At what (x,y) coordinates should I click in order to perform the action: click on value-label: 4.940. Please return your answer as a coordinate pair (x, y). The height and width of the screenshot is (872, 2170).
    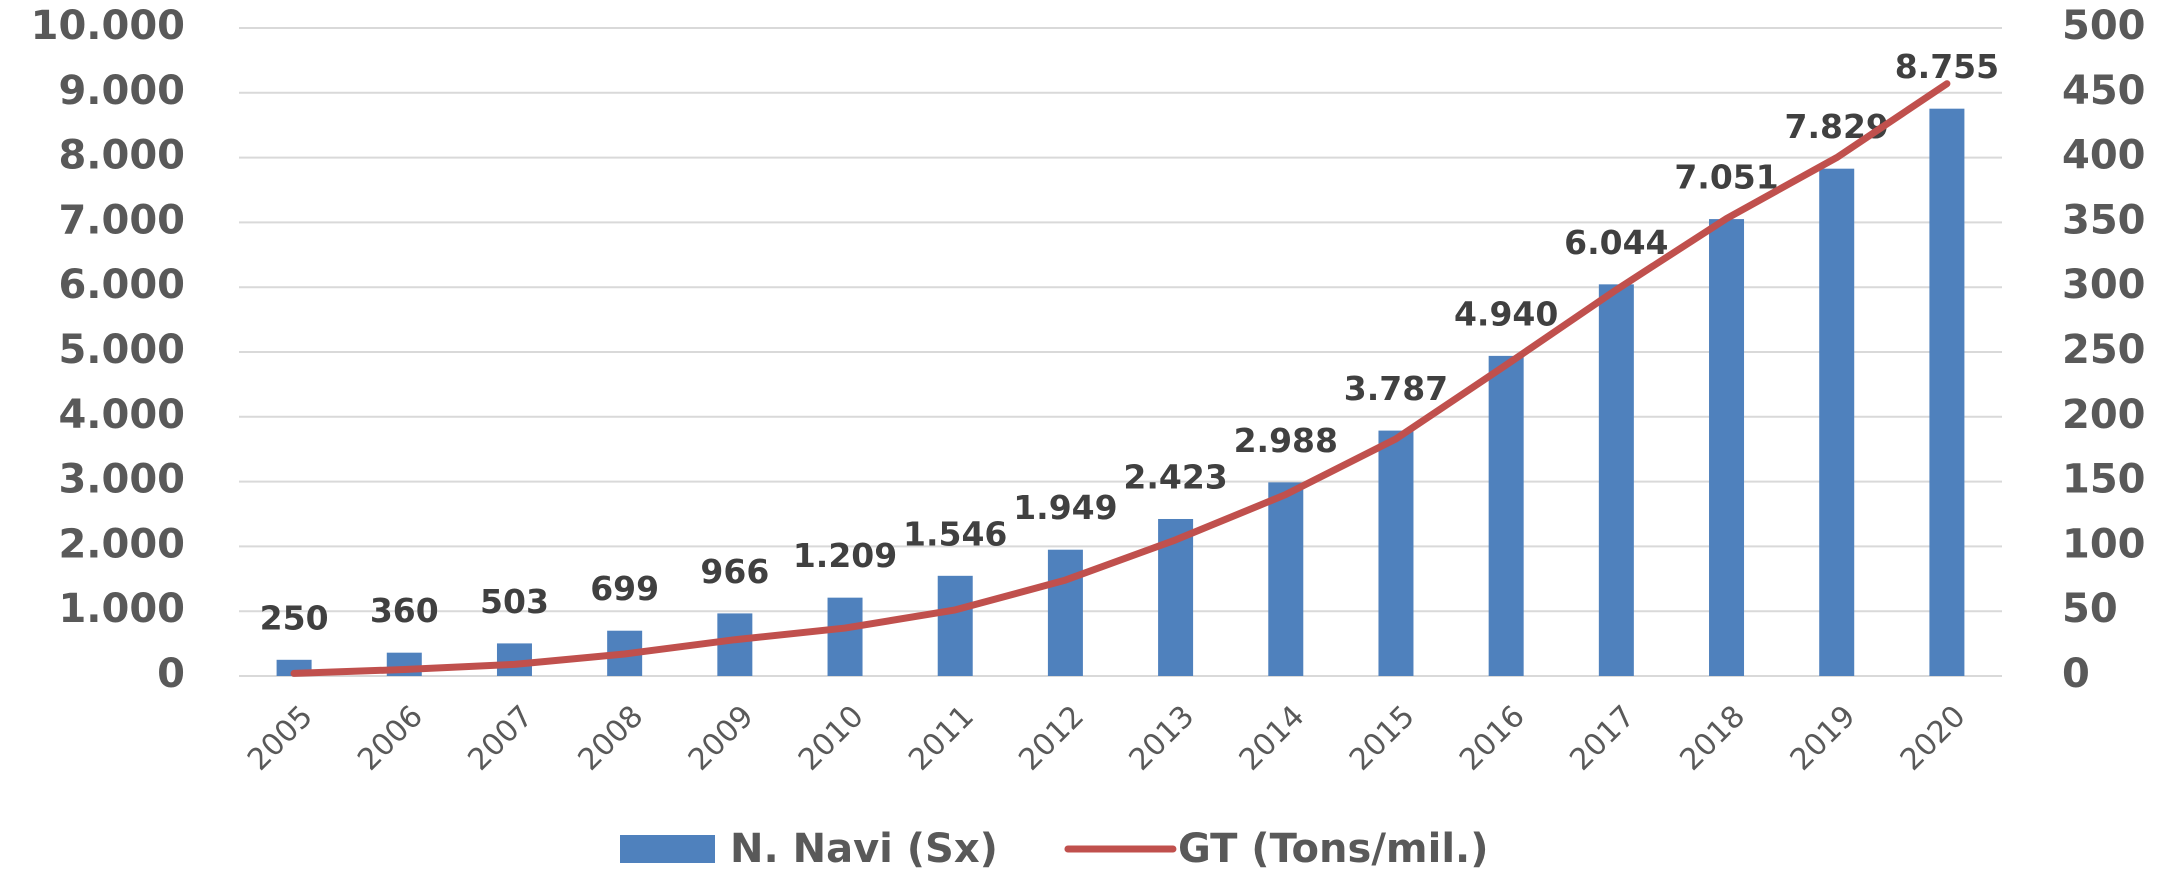
    Looking at the image, I should click on (1506, 313).